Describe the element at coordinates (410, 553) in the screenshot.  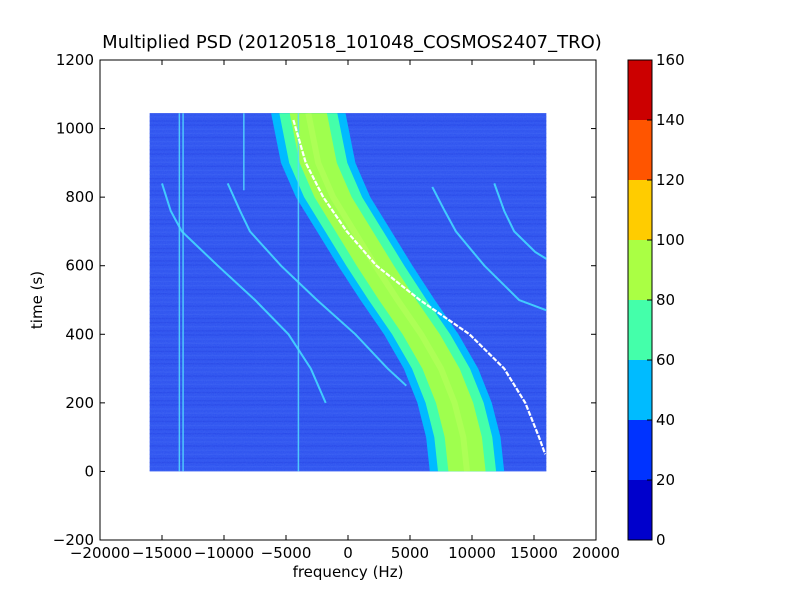
I see `x-tick-label: 5000` at that location.